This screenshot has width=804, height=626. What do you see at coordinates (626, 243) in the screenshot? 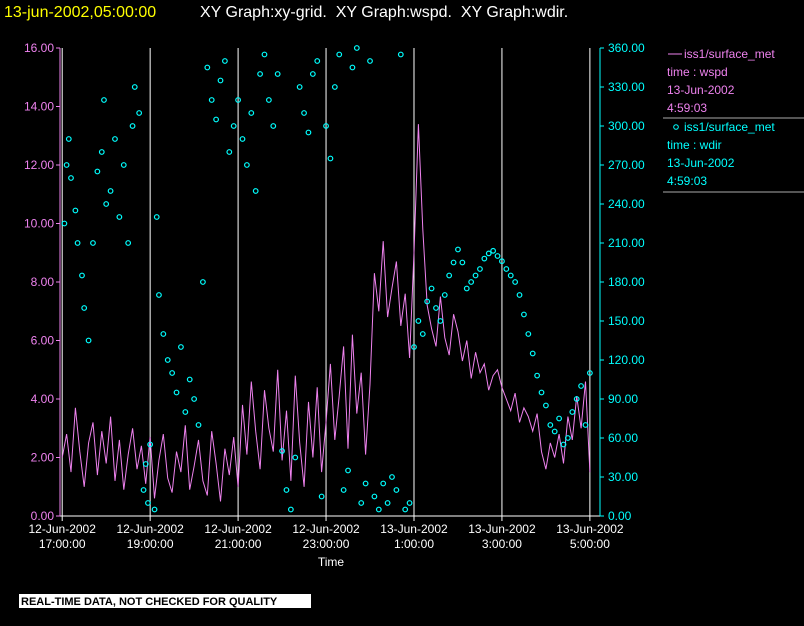
I see `y2-tick-label: 210.00` at bounding box center [626, 243].